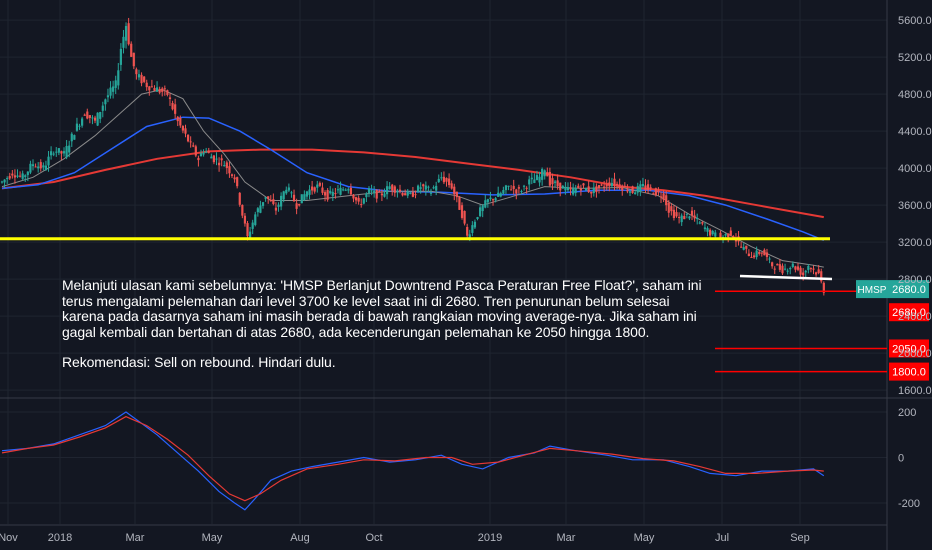 Image resolution: width=932 pixels, height=550 pixels. Describe the element at coordinates (490, 538) in the screenshot. I see `time-tick-label: 2019` at that location.